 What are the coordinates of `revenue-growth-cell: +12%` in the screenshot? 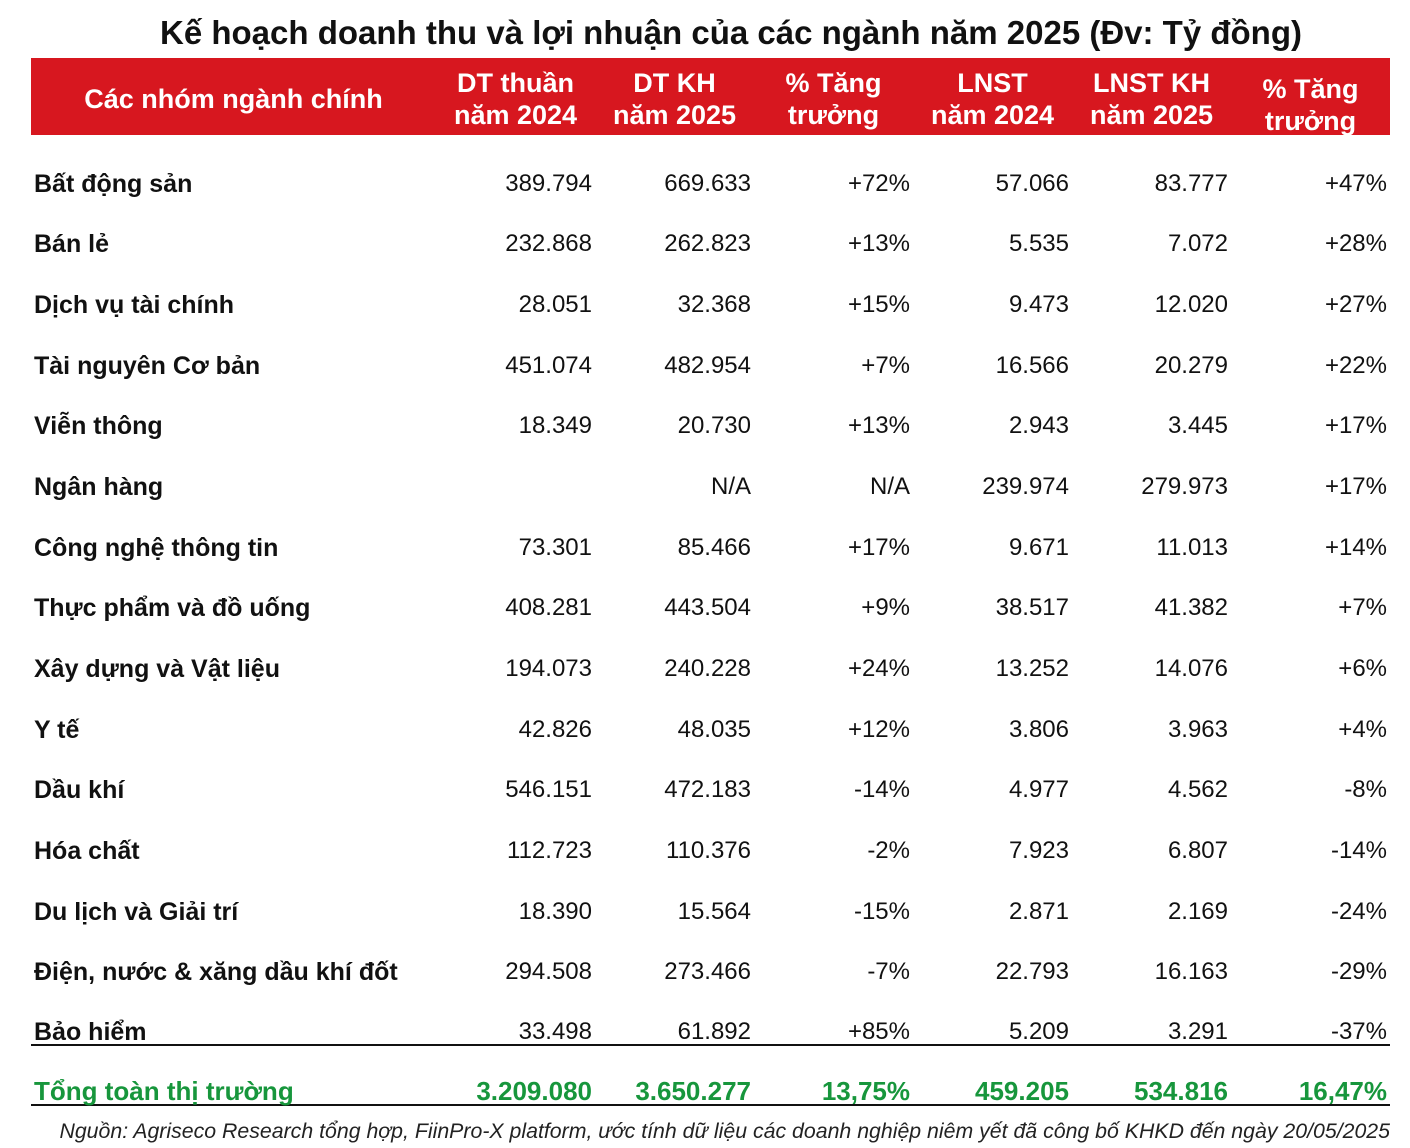 It's located at (878, 729).